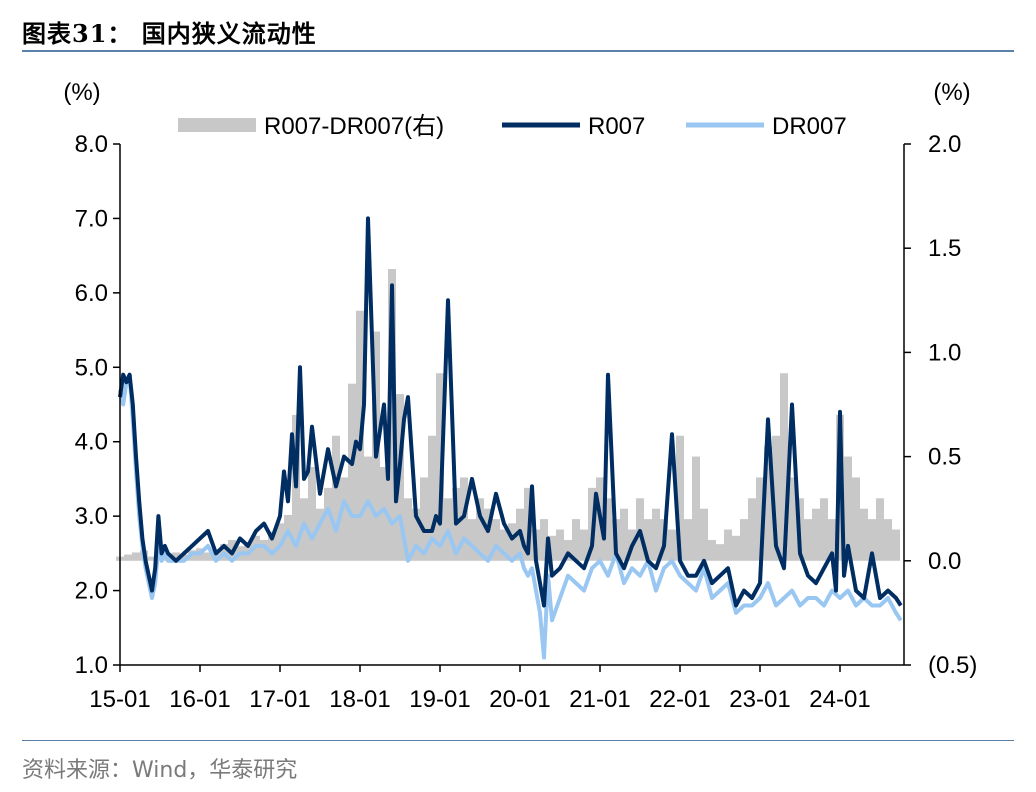  What do you see at coordinates (439, 699) in the screenshot?
I see `x-tick-label: 19-01` at bounding box center [439, 699].